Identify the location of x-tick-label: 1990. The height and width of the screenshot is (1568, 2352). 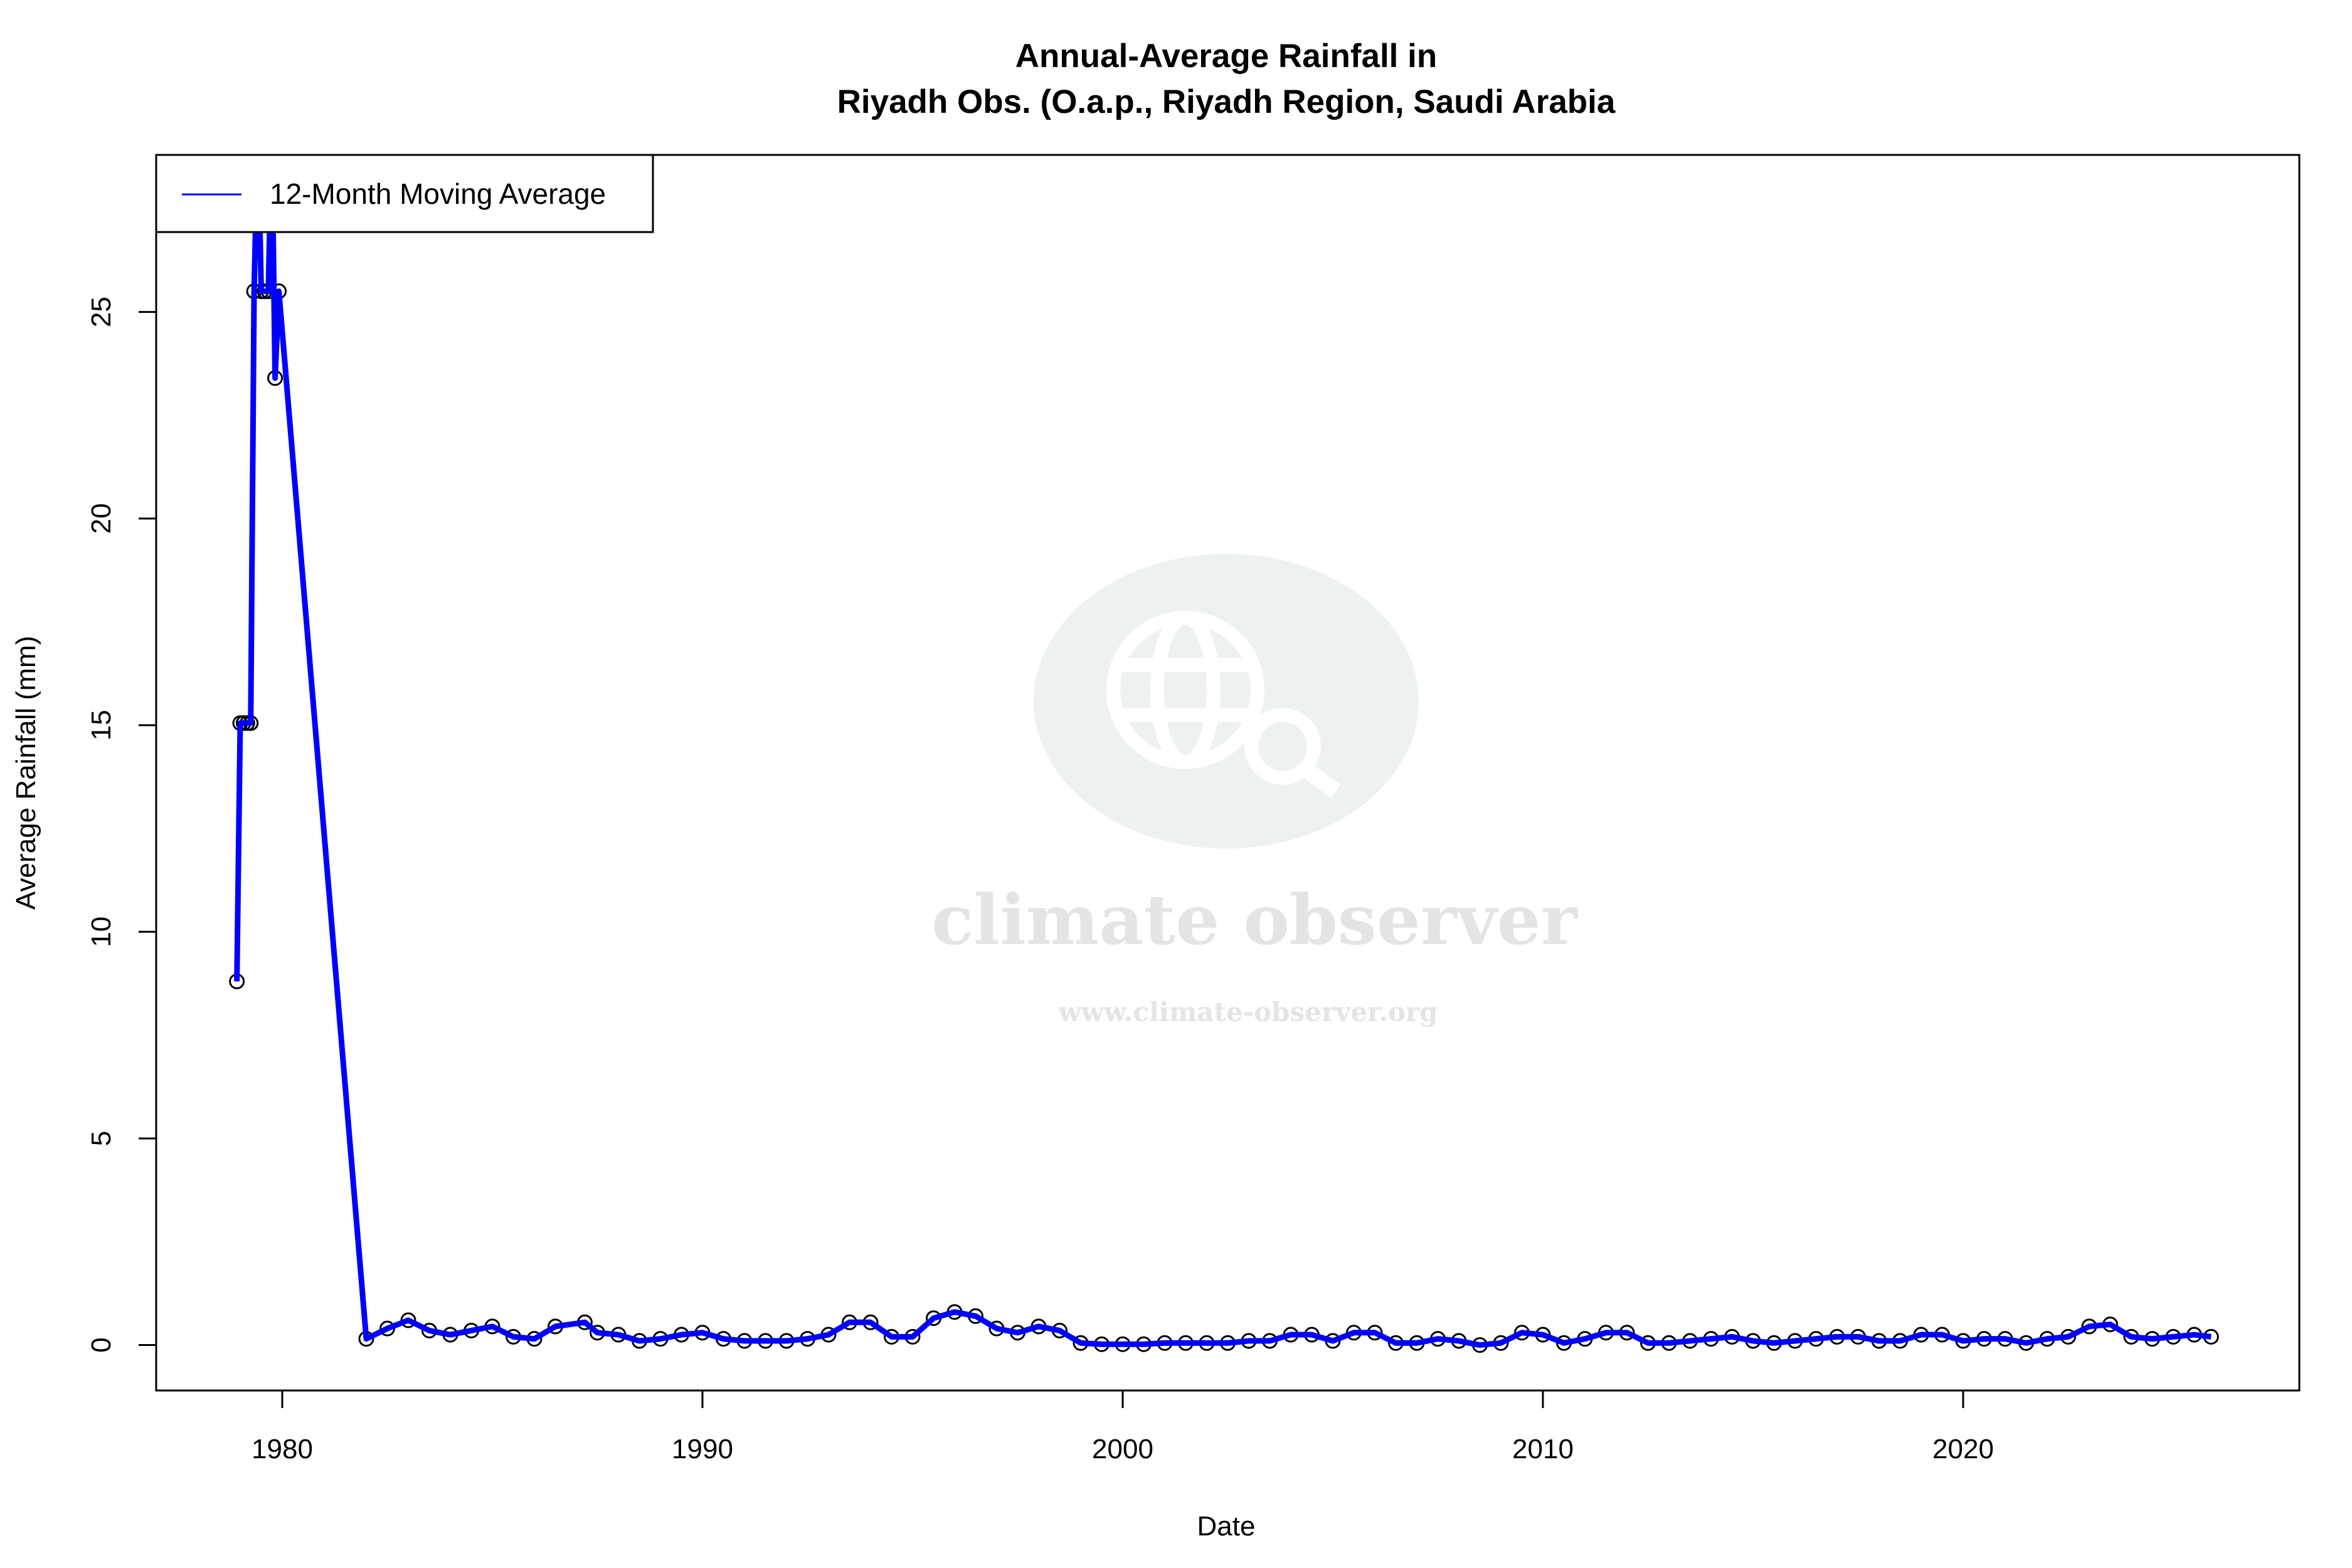
(702, 1449).